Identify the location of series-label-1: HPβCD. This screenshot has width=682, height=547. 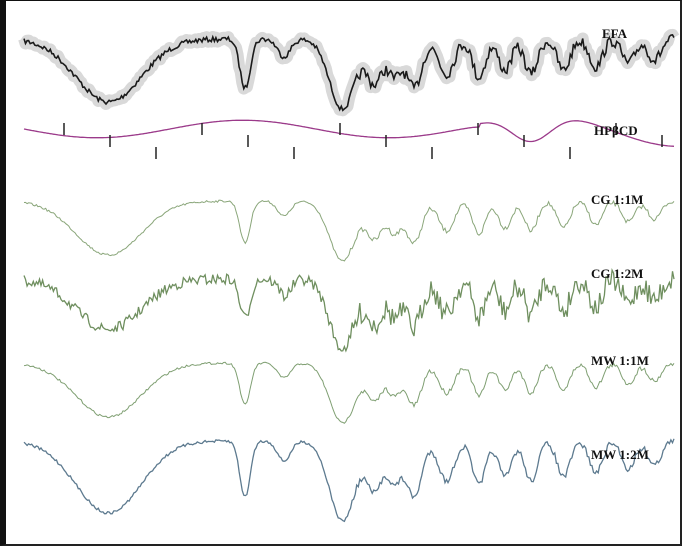
(616, 130).